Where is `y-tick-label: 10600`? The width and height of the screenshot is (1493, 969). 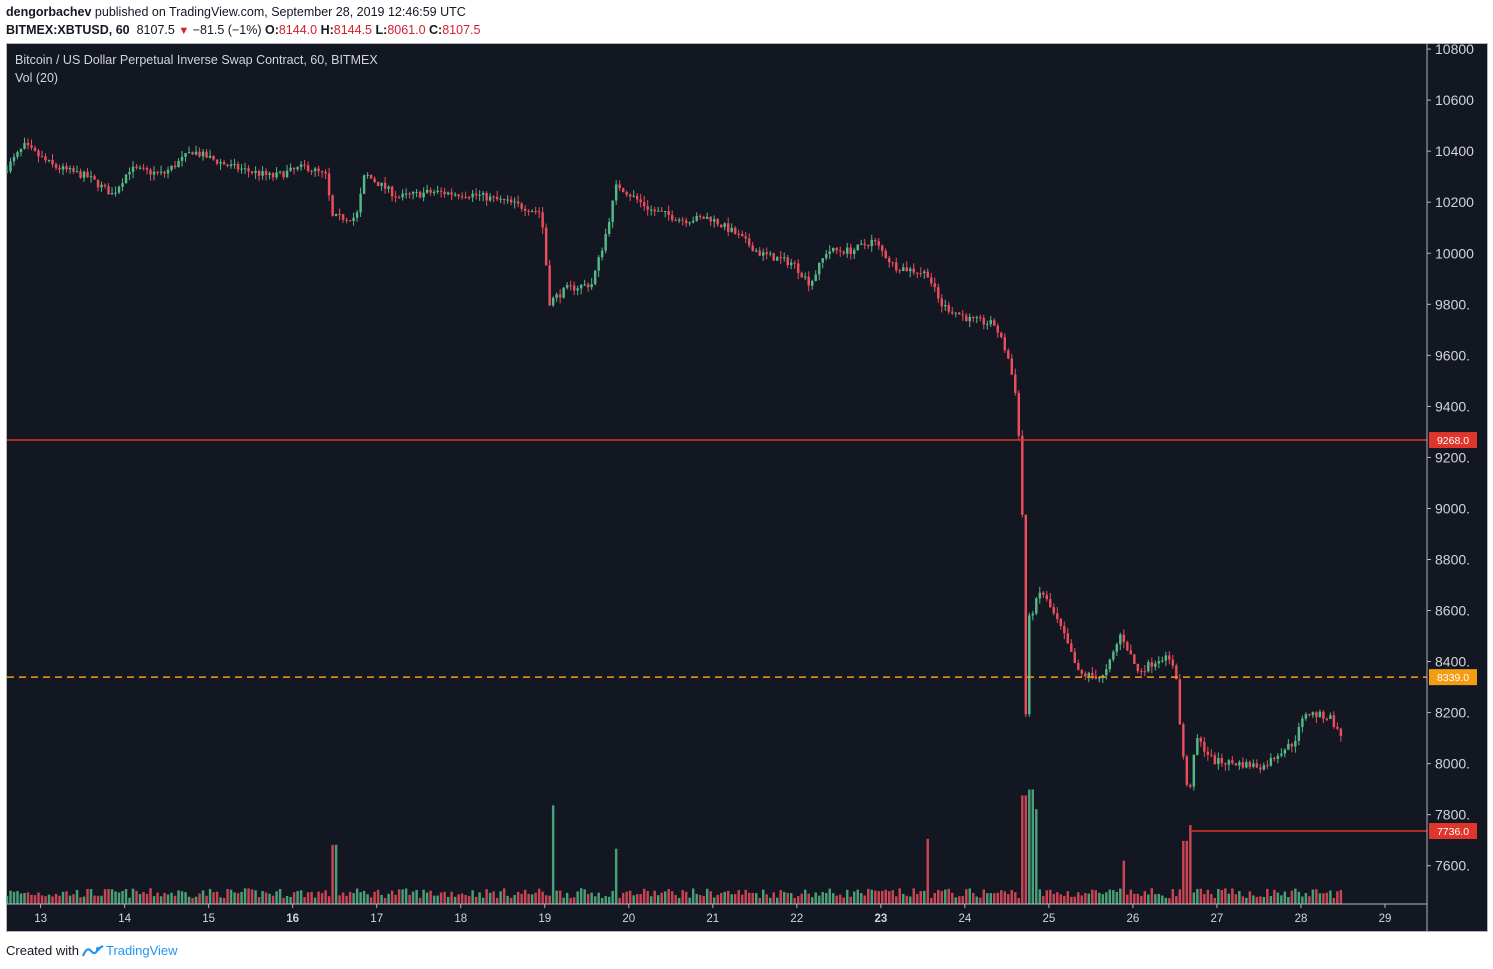 y-tick-label: 10600 is located at coordinates (1454, 100).